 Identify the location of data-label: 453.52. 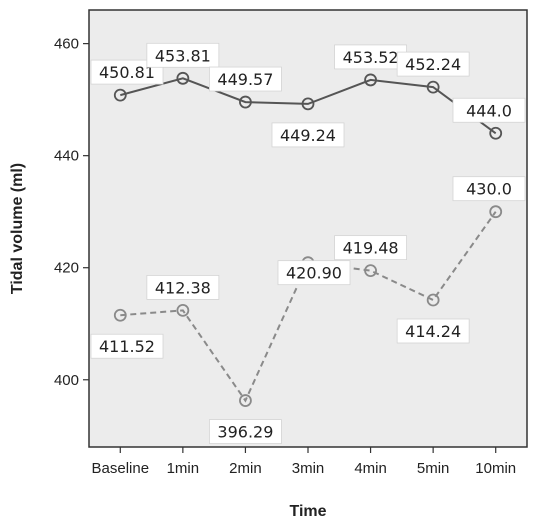
(370, 57).